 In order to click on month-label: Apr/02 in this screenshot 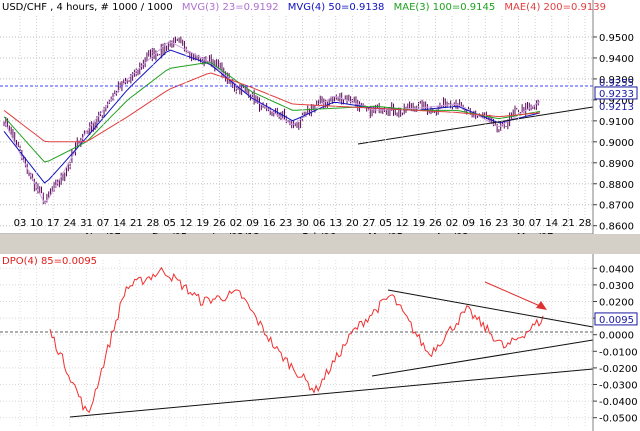, I will do `click(451, 233)`.